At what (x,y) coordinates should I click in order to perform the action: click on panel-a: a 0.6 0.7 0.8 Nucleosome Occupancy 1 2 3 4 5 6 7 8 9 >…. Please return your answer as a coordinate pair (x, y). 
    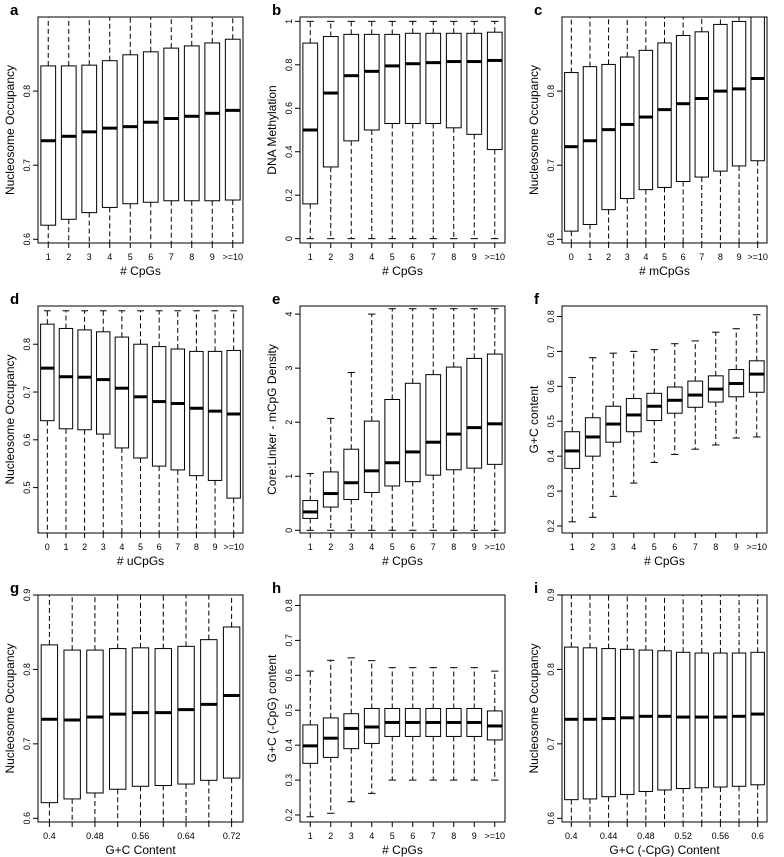
    Looking at the image, I should click on (123, 140).